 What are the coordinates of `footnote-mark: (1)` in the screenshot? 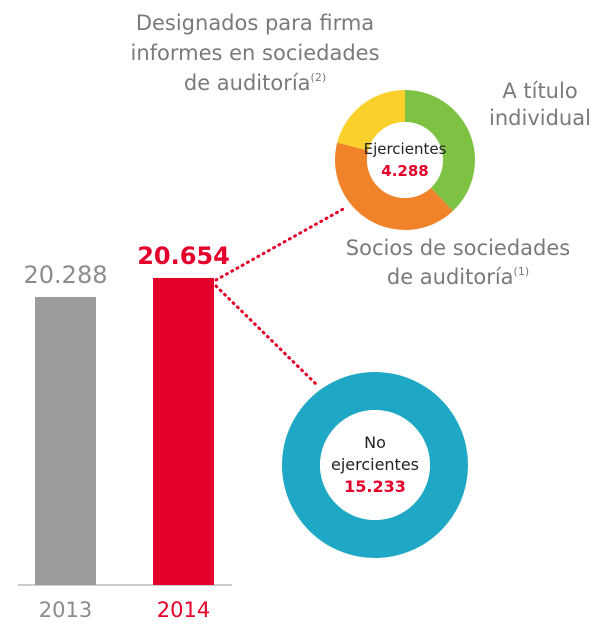 It's located at (522, 271).